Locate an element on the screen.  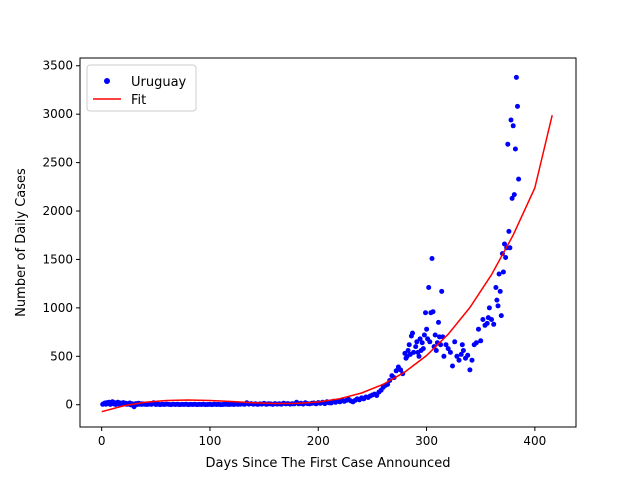
legend: Uruguay Fit is located at coordinates (141, 88).